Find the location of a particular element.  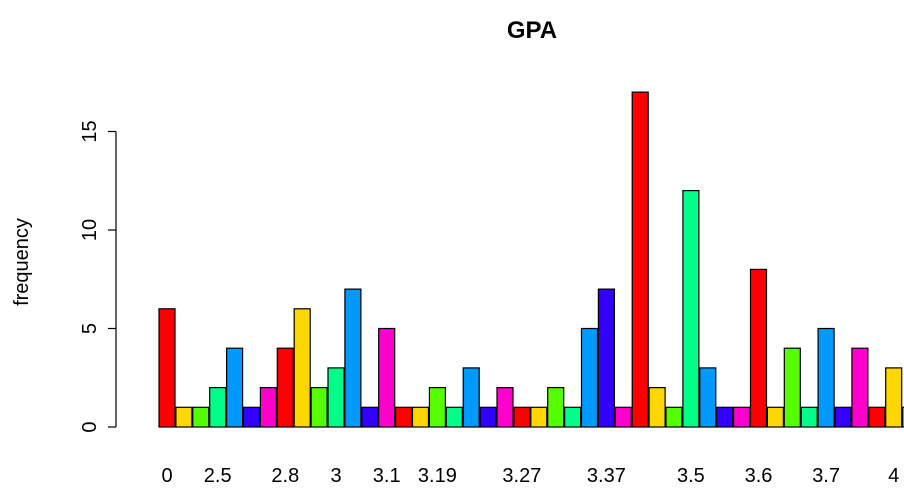

x-tick-label: 3.7 is located at coordinates (826, 476).